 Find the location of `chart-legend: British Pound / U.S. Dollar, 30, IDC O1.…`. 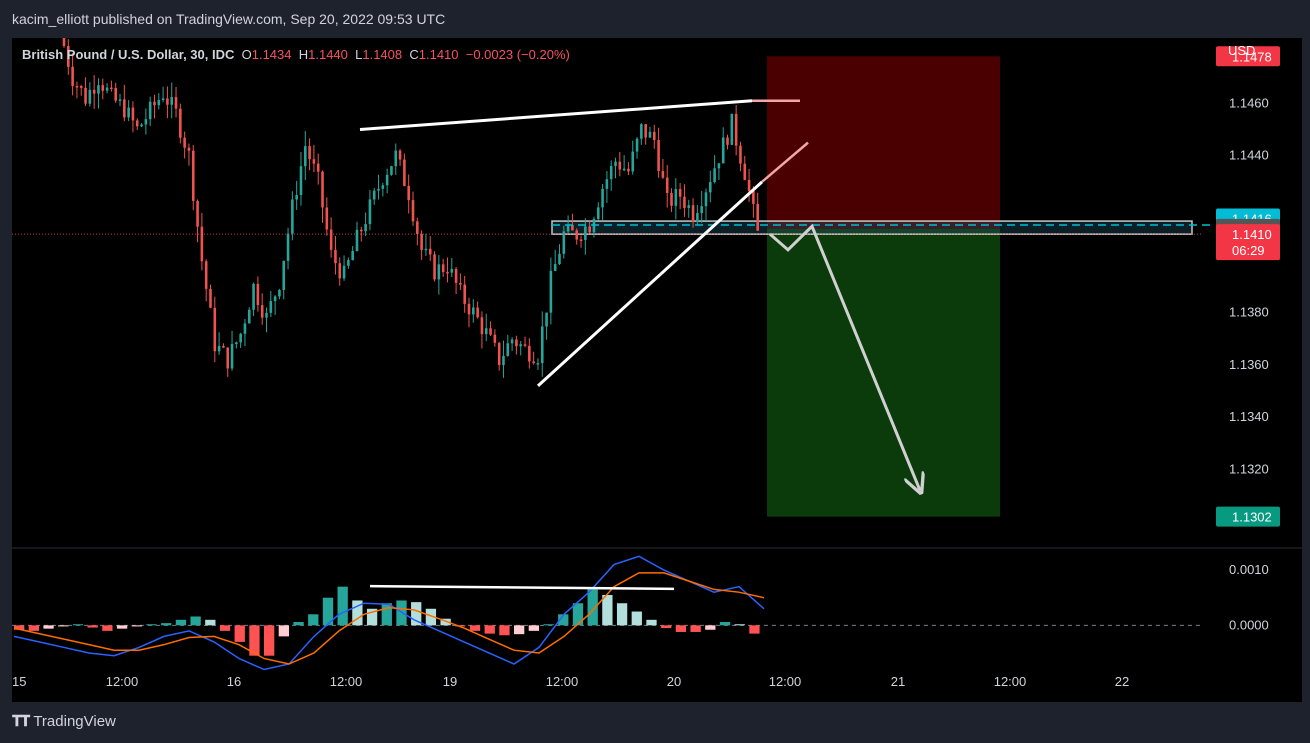

chart-legend: British Pound / U.S. Dollar, 30, IDC O1.… is located at coordinates (296, 54).